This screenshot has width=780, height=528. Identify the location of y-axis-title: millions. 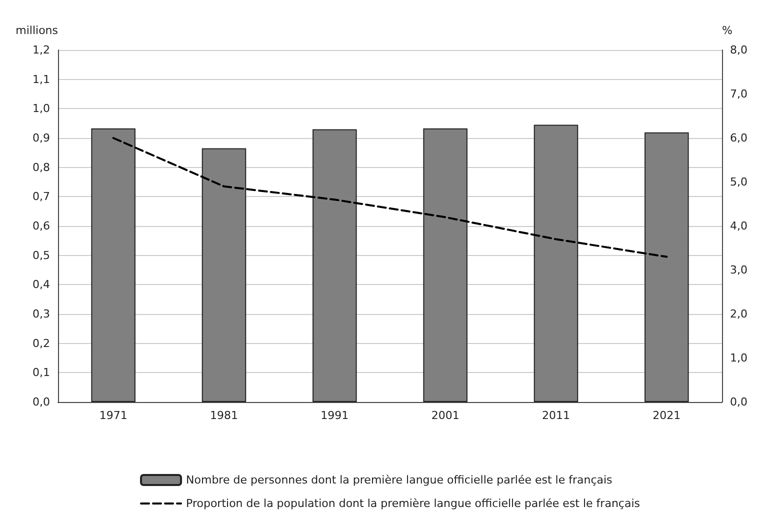
(37, 30).